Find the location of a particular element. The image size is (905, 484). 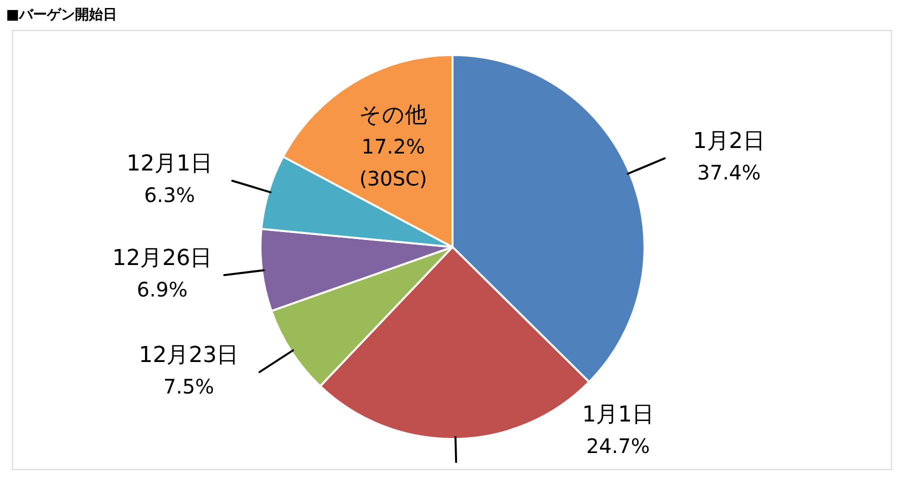

slice-label: 12月1日 is located at coordinates (169, 163).